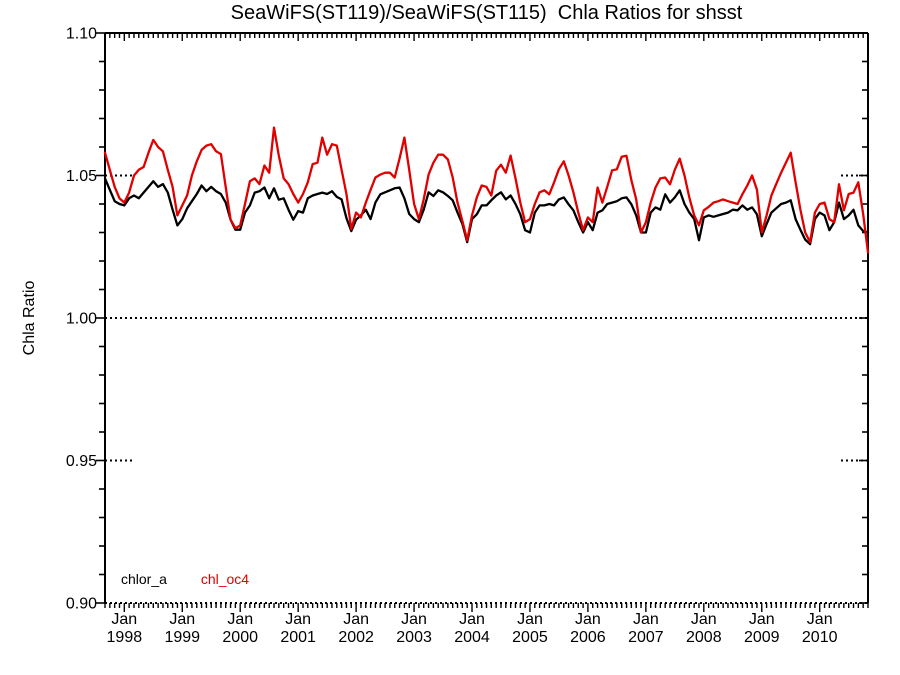 The image size is (900, 675). Describe the element at coordinates (704, 637) in the screenshot. I see `x-tick-label-year: 2008` at that location.